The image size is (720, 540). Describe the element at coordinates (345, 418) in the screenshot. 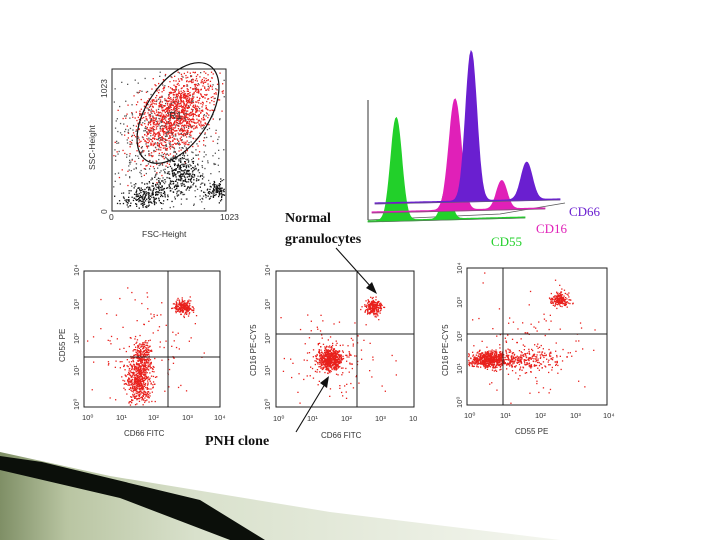

I see `cd66-cd16-x-ticks: 10⁰ 10¹ 10² 10³ 10` at that location.